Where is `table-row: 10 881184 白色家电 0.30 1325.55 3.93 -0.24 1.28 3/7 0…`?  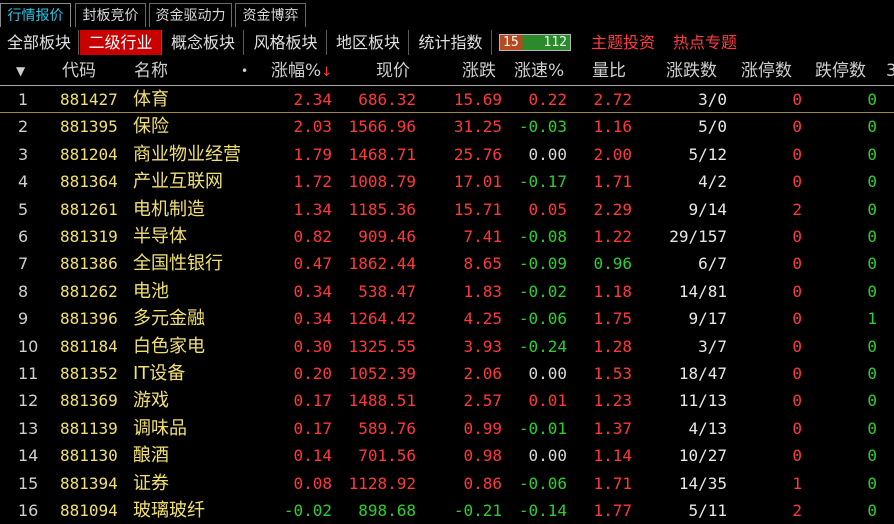 table-row: 10 881184 白色家电 0.30 1325.55 3.93 -0.24 1.28 3/7 0… is located at coordinates (447, 346).